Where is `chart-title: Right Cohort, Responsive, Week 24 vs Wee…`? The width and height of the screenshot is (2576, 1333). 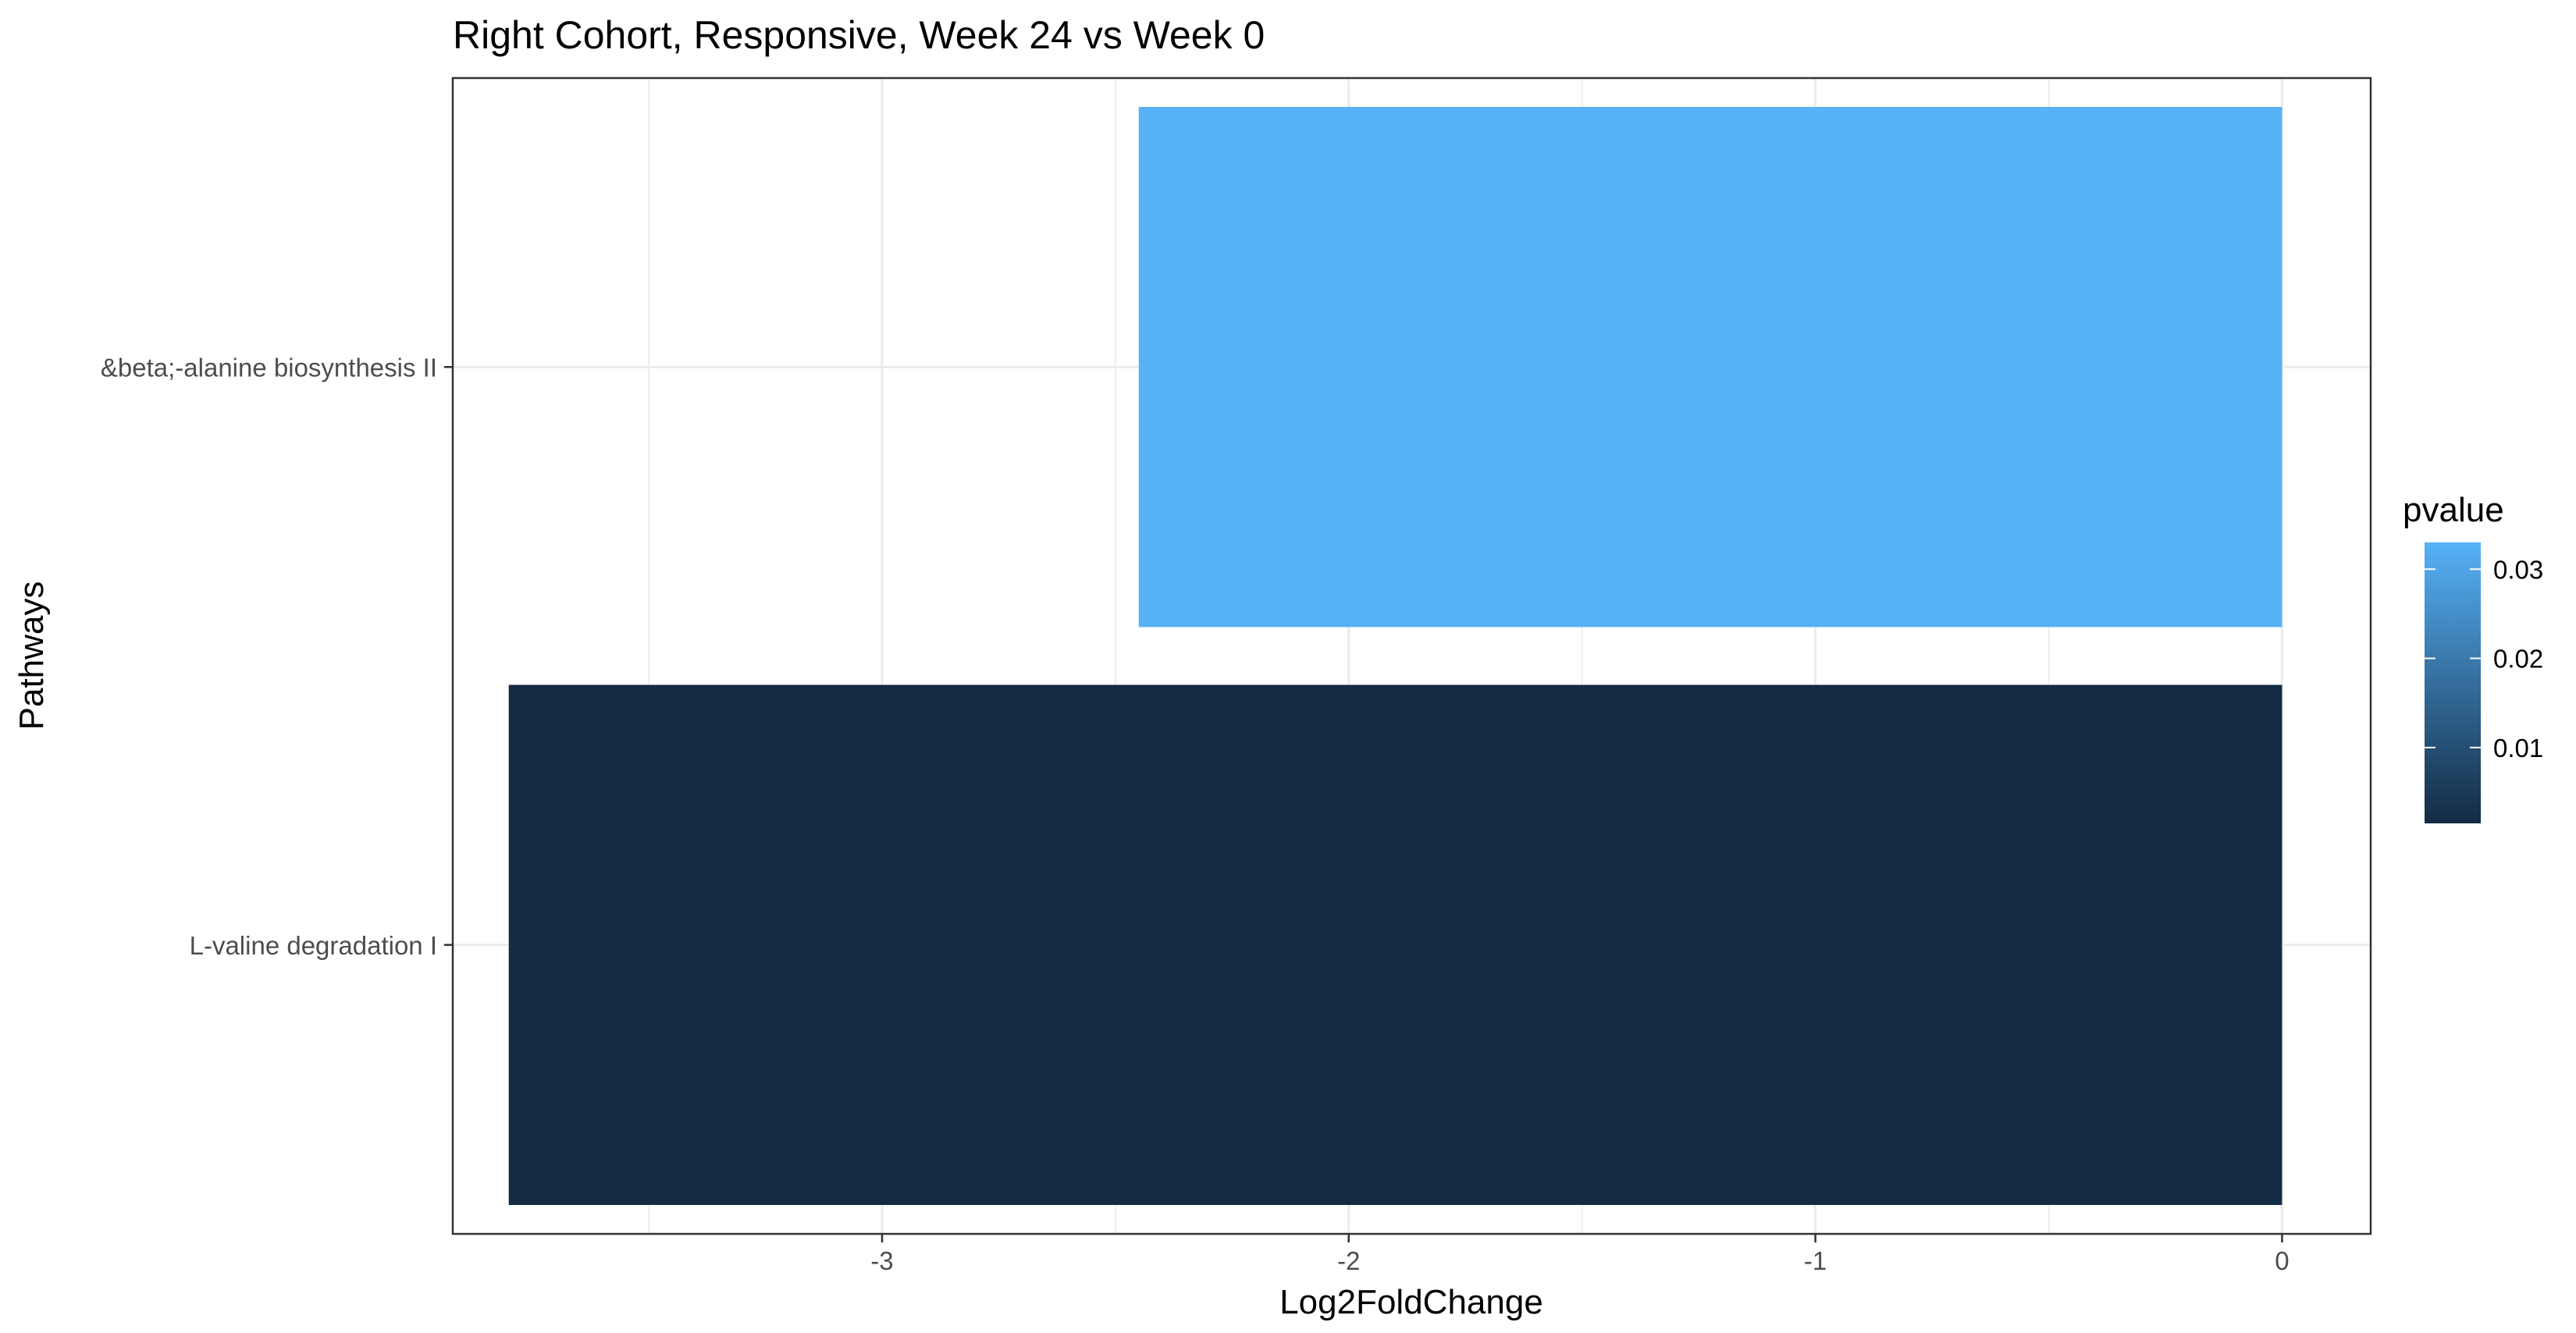
chart-title: Right Cohort, Responsive, Week 24 vs Wee… is located at coordinates (859, 35).